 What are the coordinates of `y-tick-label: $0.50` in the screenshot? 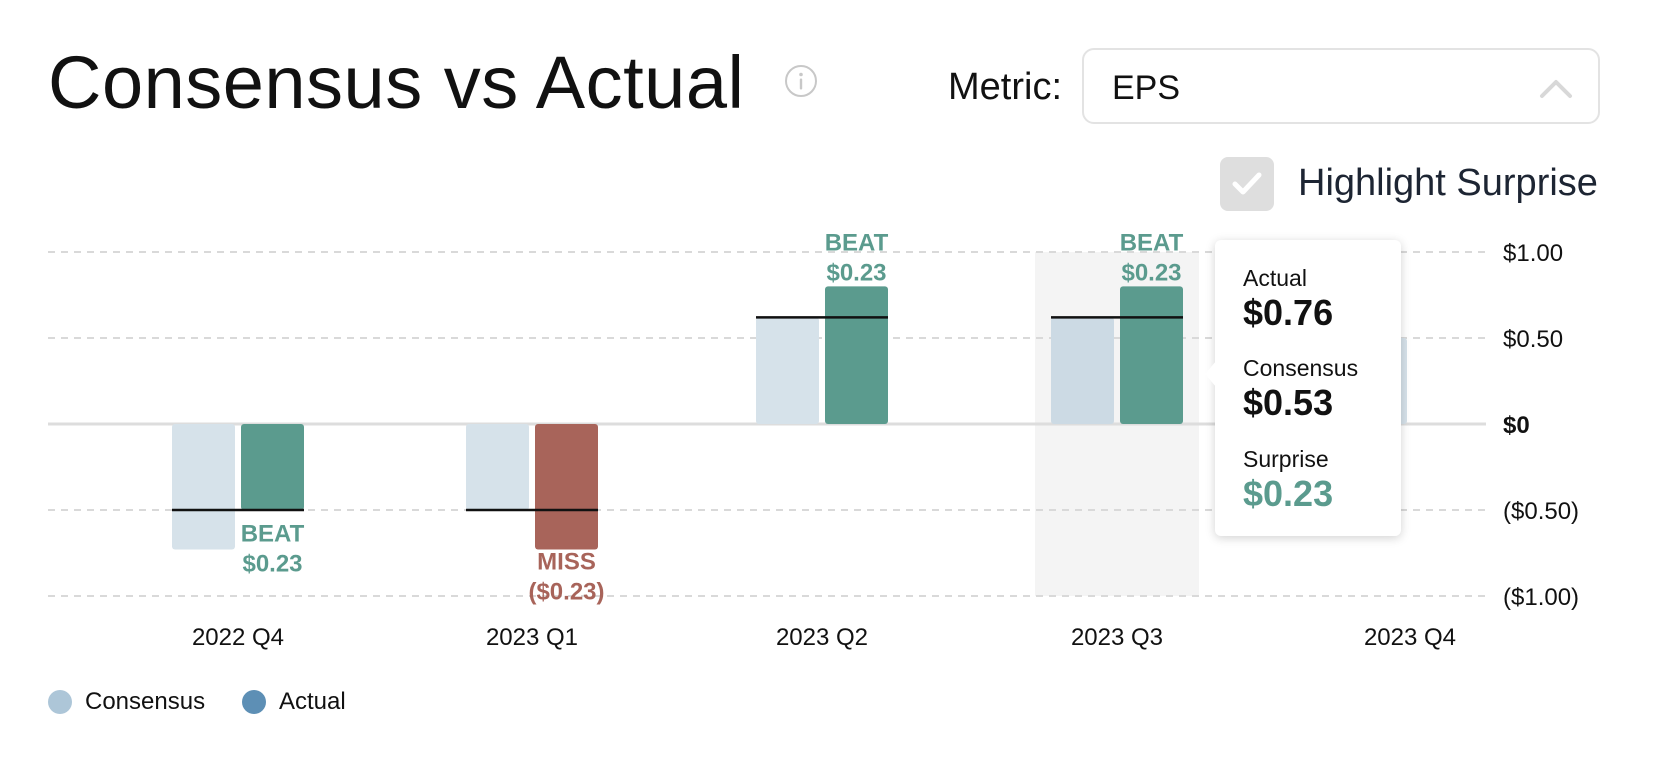 It's located at (1533, 339).